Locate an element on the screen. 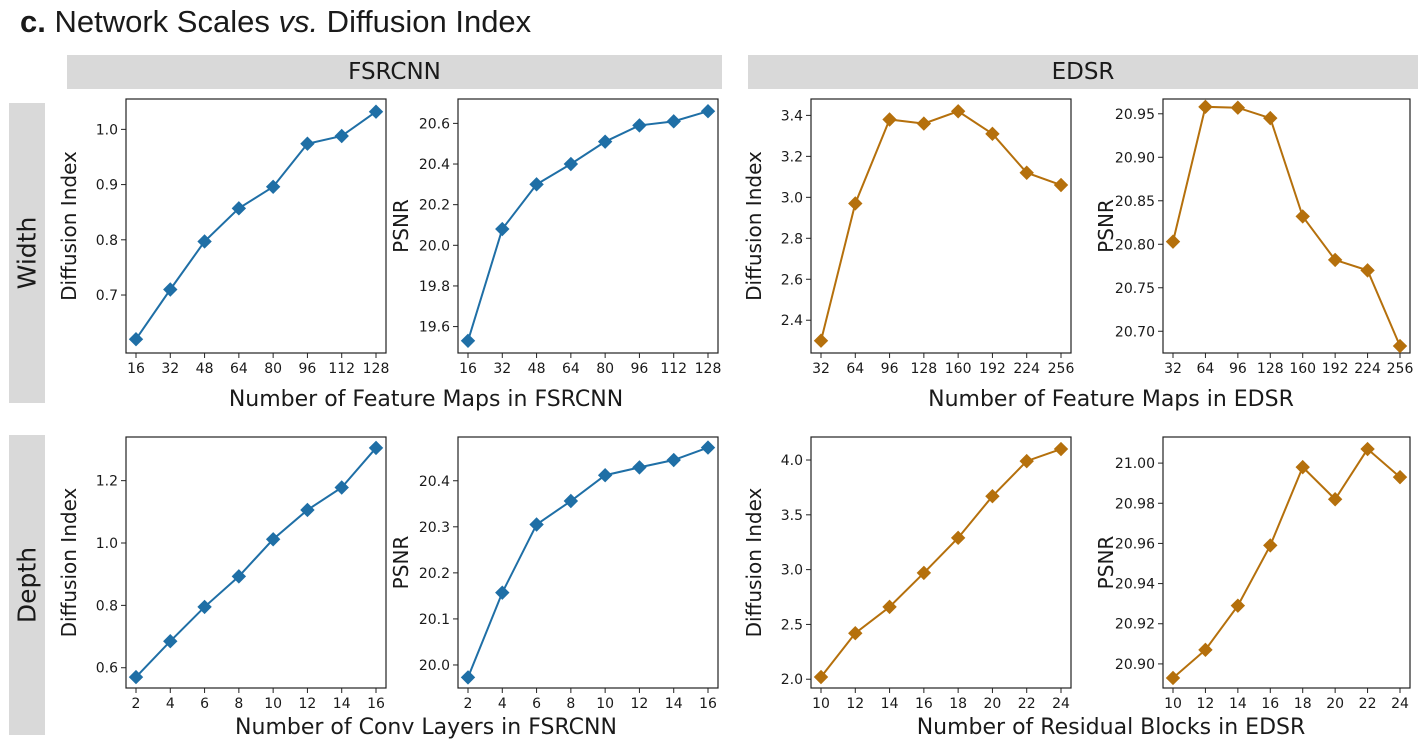 The width and height of the screenshot is (1422, 747). x-tick-label: 6 is located at coordinates (536, 704).